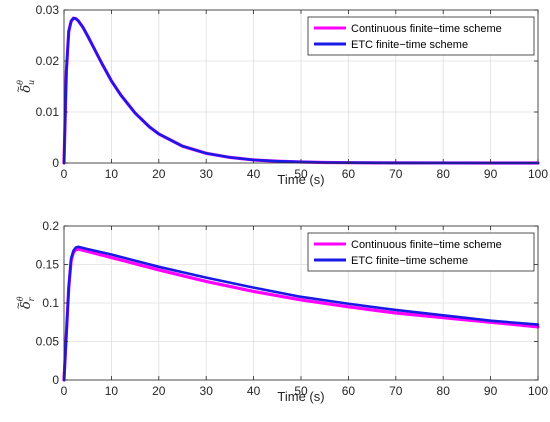 The height and width of the screenshot is (422, 550). Describe the element at coordinates (31, 82) in the screenshot. I see `y-label-sub: u` at that location.